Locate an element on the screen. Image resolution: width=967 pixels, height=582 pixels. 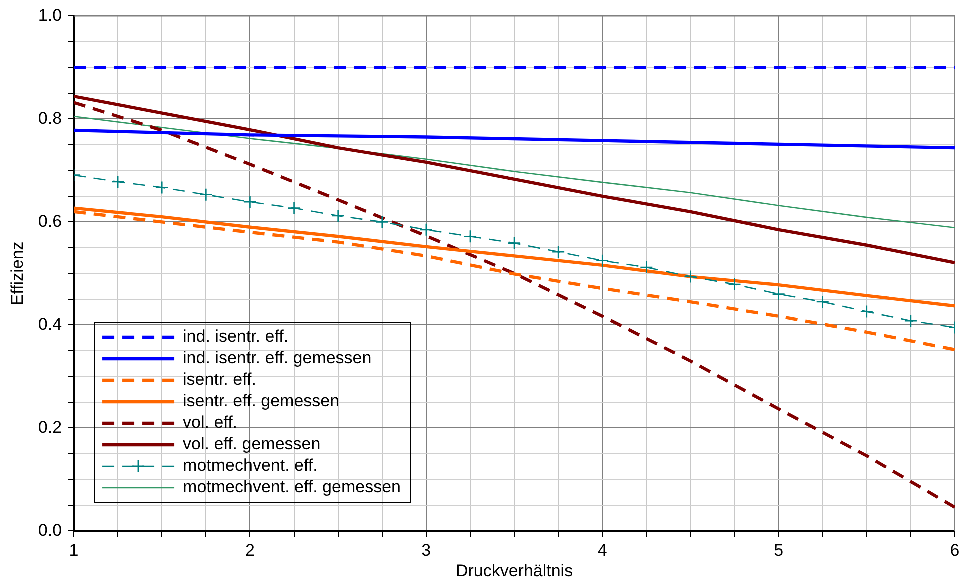
x-axis-title: Druckverhältnis is located at coordinates (515, 570).